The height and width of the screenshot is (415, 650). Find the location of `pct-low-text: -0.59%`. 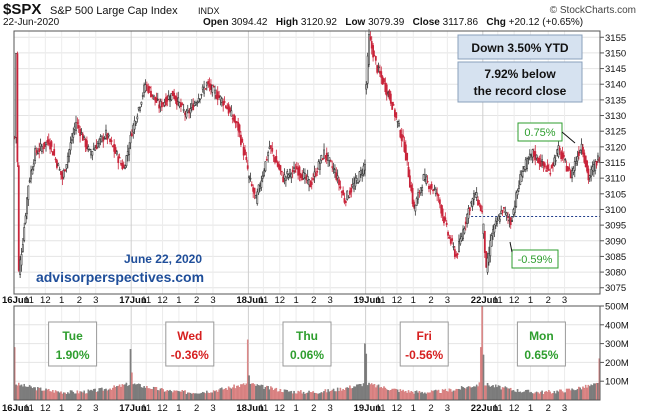

pct-low-text: -0.59% is located at coordinates (535, 260).